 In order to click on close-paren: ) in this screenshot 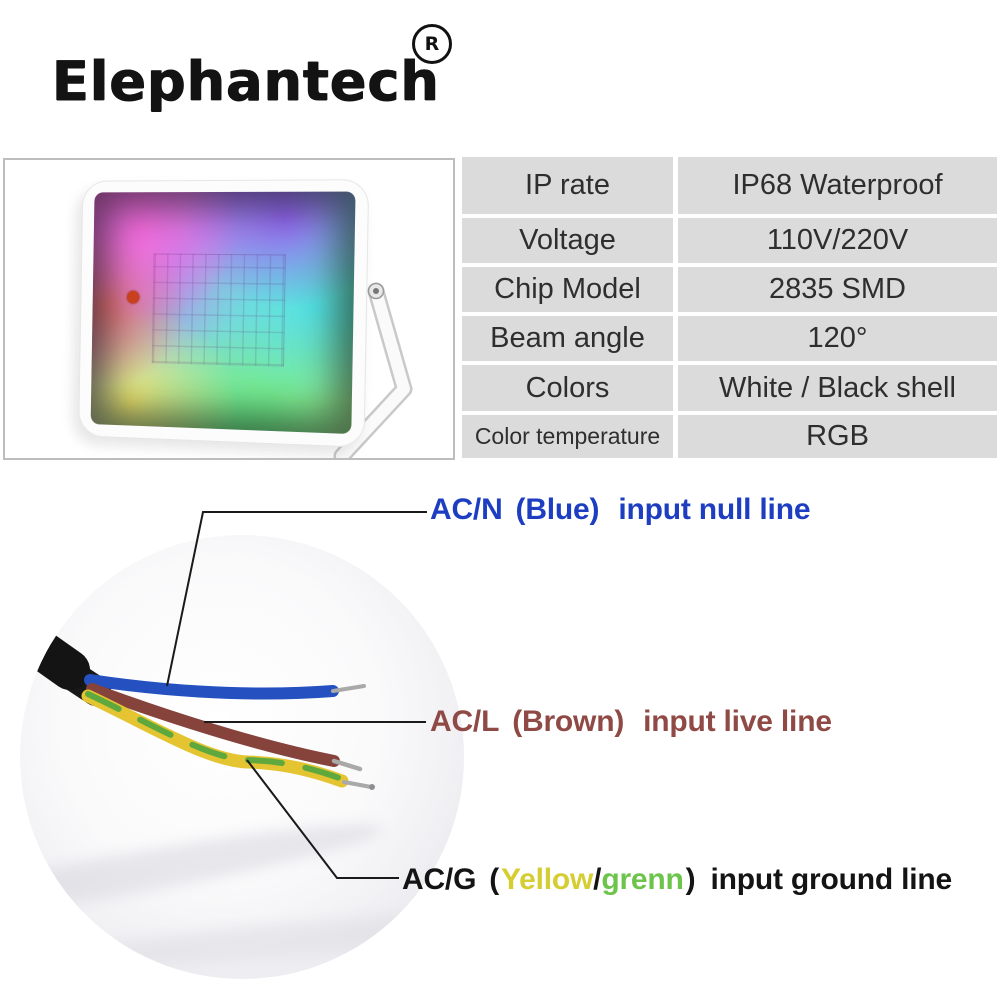, I will do `click(690, 879)`.